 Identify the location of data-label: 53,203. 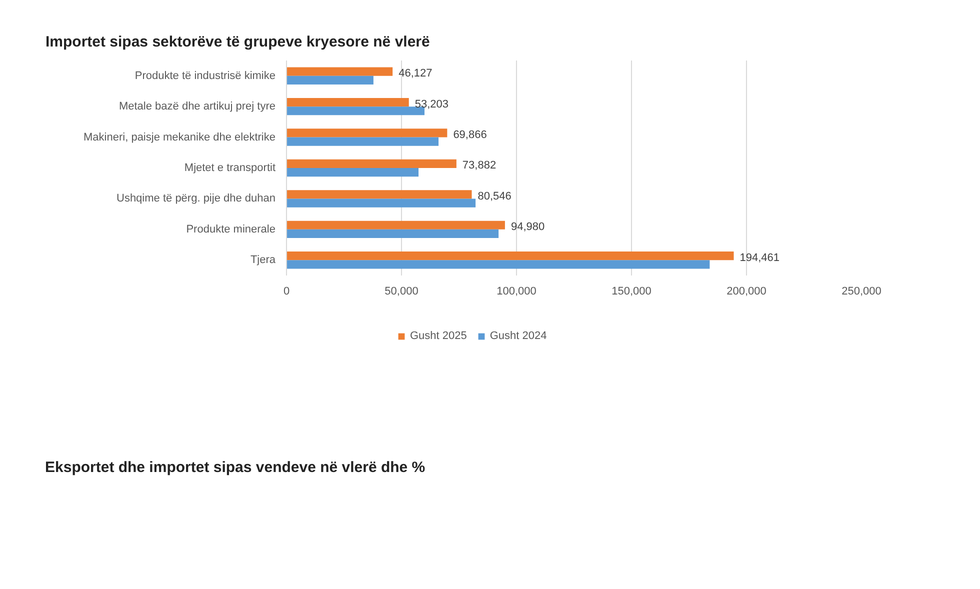
(431, 104).